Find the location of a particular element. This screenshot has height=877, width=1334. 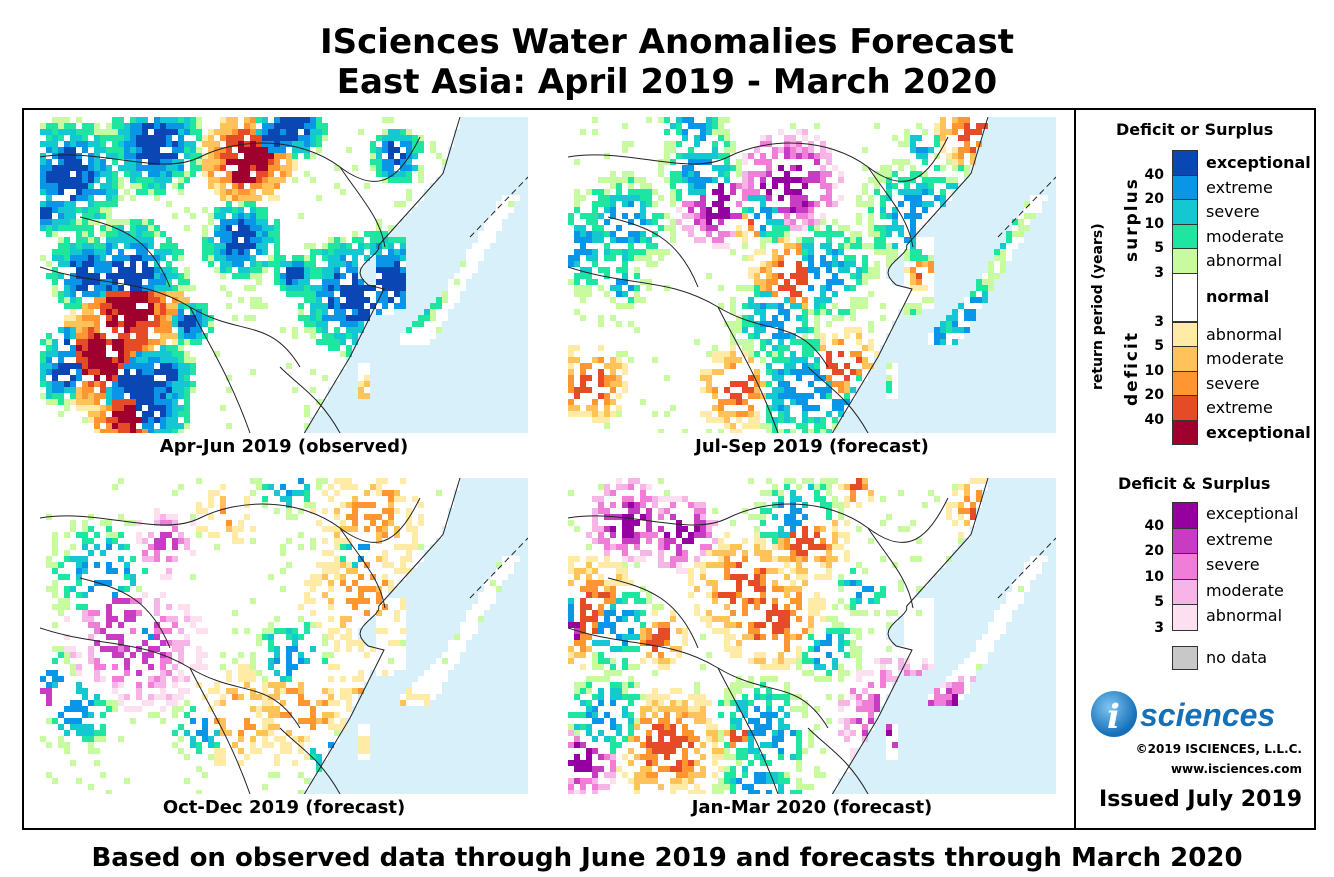

legend-tick-surplus-40: 40 is located at coordinates (1154, 174).